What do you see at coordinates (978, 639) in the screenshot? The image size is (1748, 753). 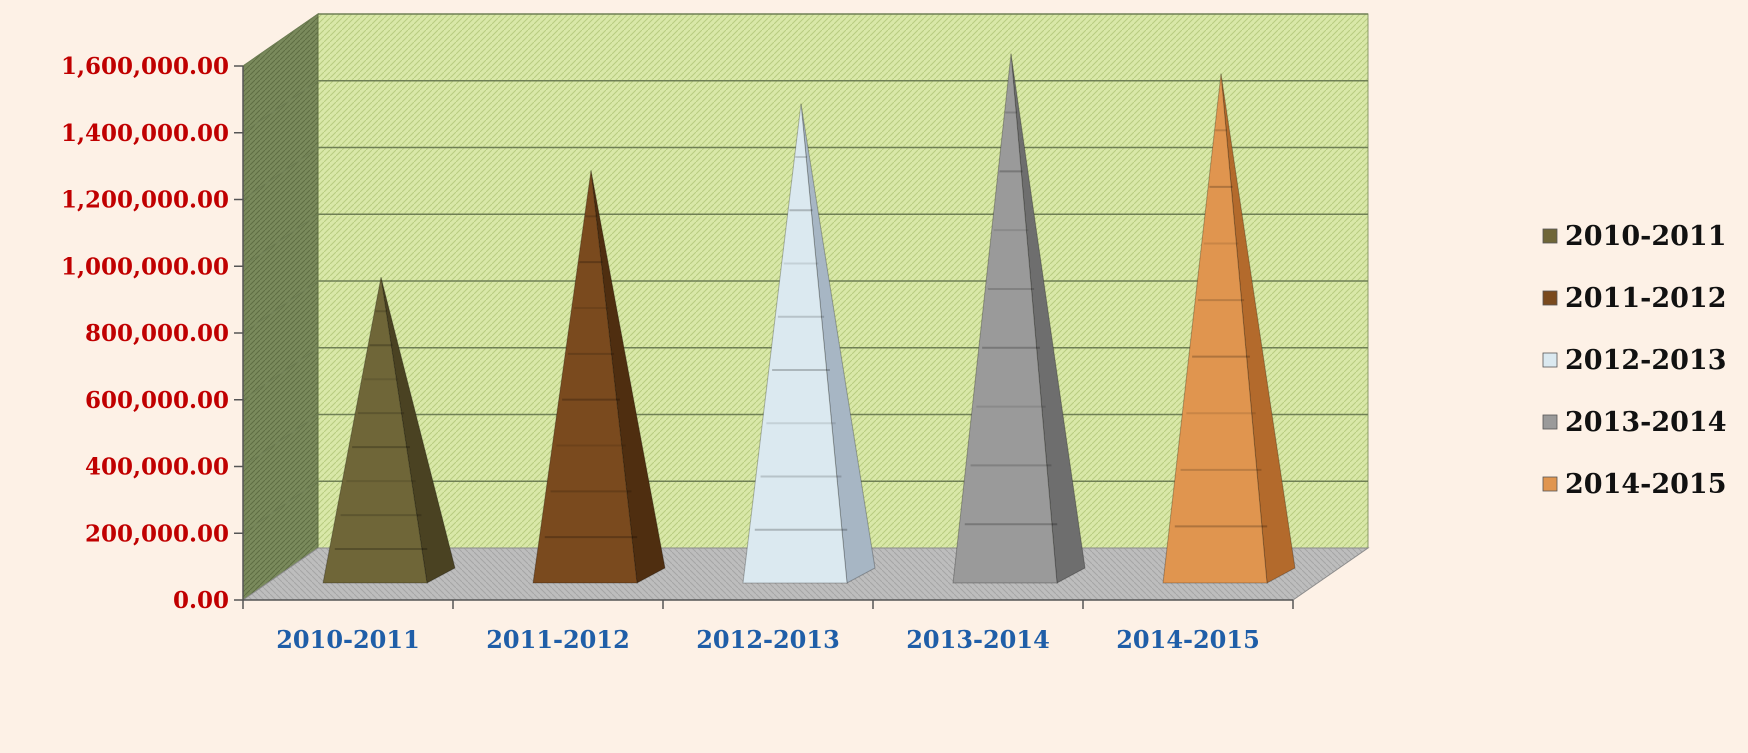 I see `x-tick-label: 2013-2014` at bounding box center [978, 639].